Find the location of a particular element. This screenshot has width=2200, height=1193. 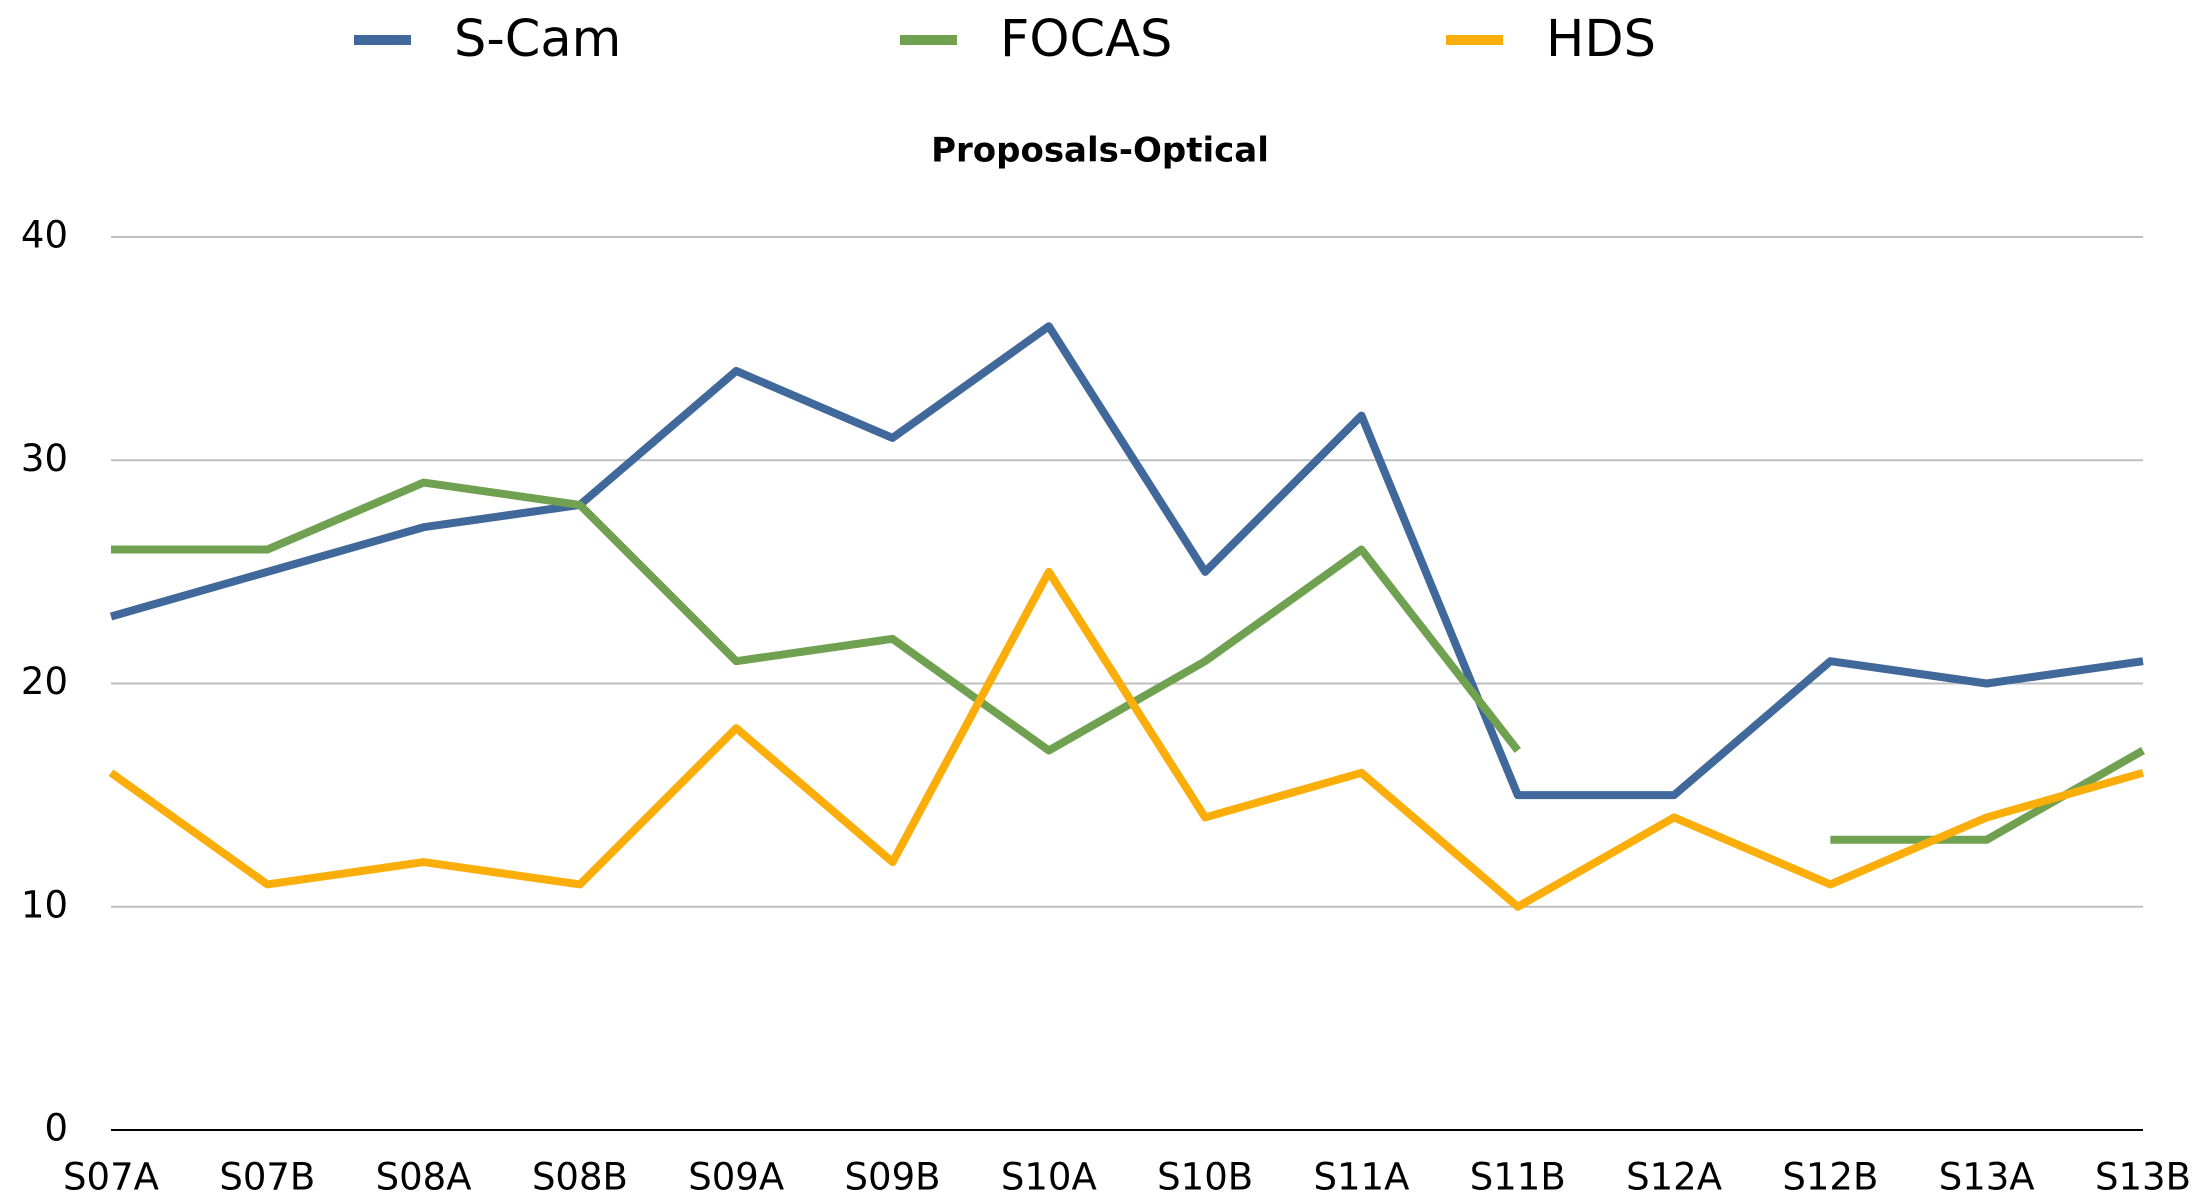

y-tick-label: 30 is located at coordinates (44, 458).